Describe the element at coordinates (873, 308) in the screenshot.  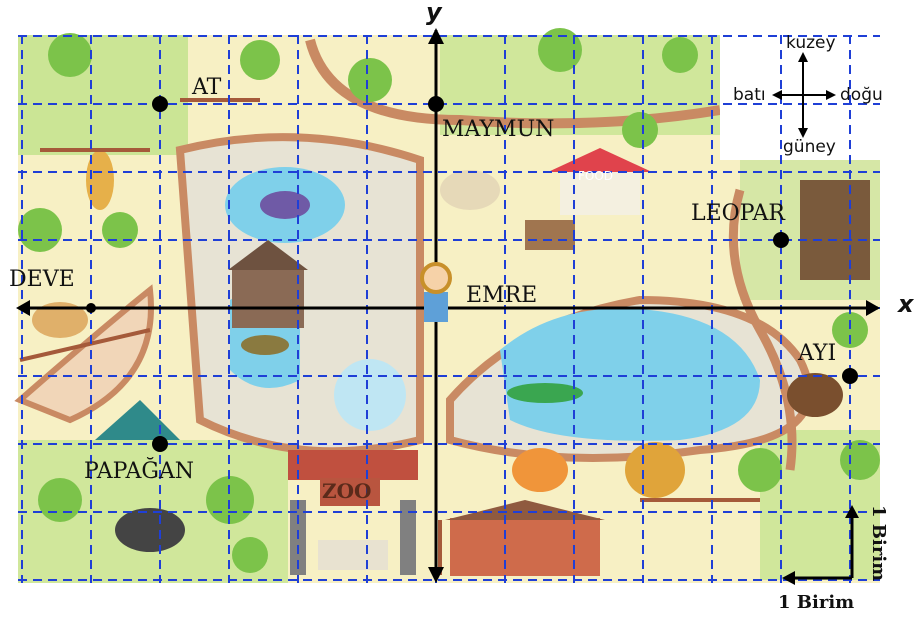
I see `x-axis-arrow-right` at that location.